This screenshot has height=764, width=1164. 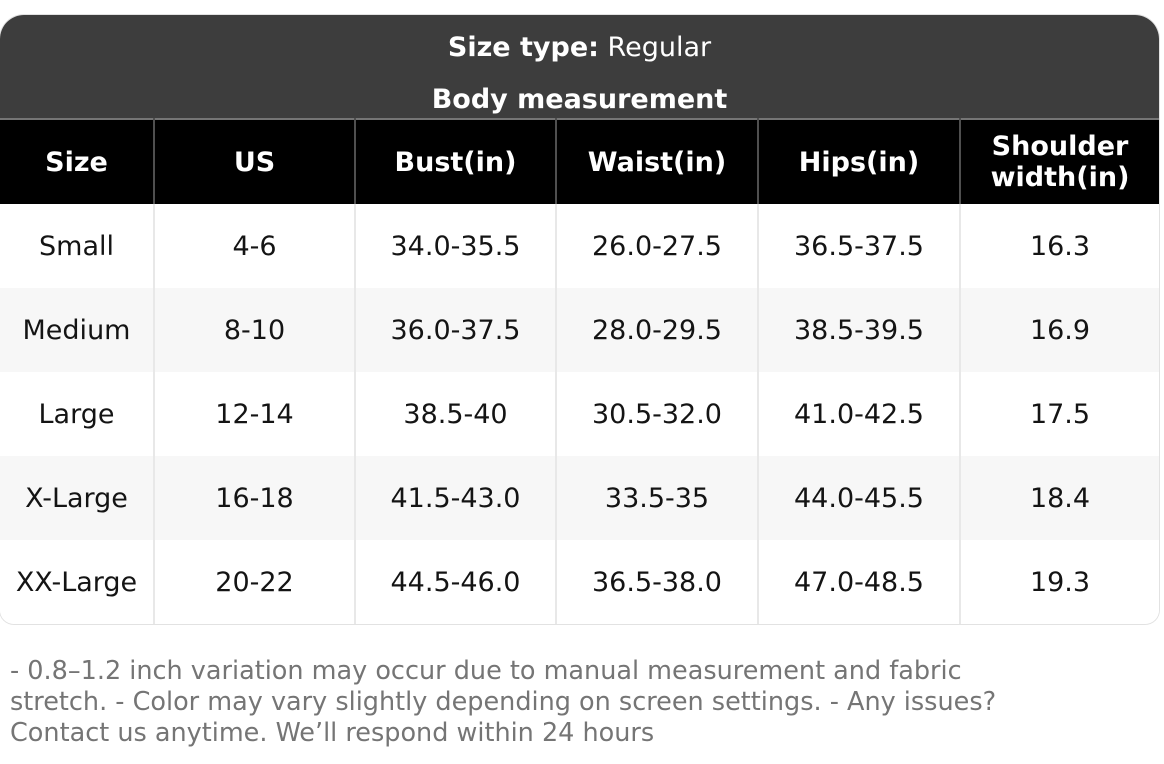 I want to click on table-cell: 41.0-42.5, so click(x=859, y=414).